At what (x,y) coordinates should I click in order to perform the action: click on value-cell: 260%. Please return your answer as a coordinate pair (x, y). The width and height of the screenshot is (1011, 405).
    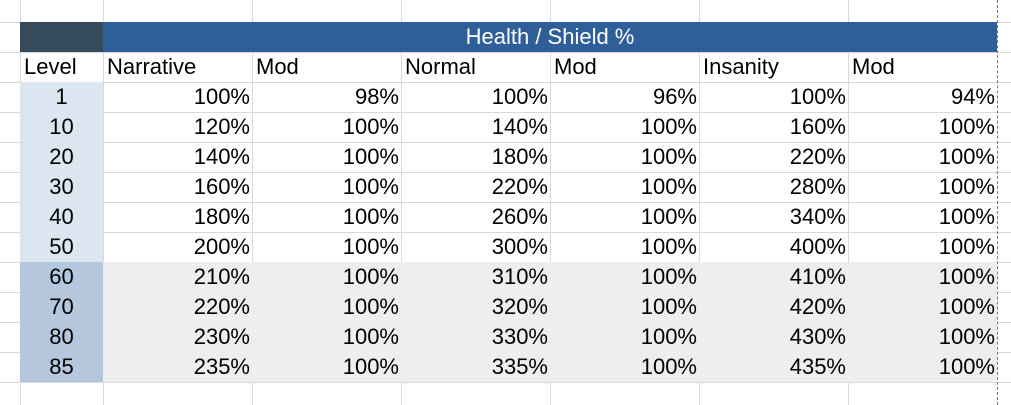
    Looking at the image, I should click on (519, 216).